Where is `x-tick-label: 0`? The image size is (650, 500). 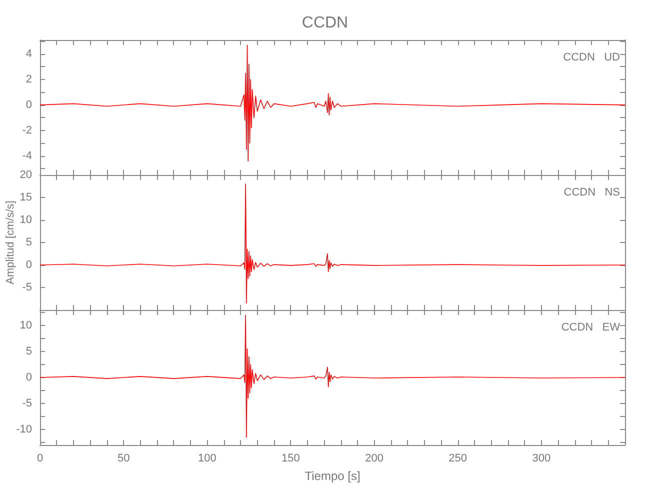
x-tick-label: 0 is located at coordinates (40, 458).